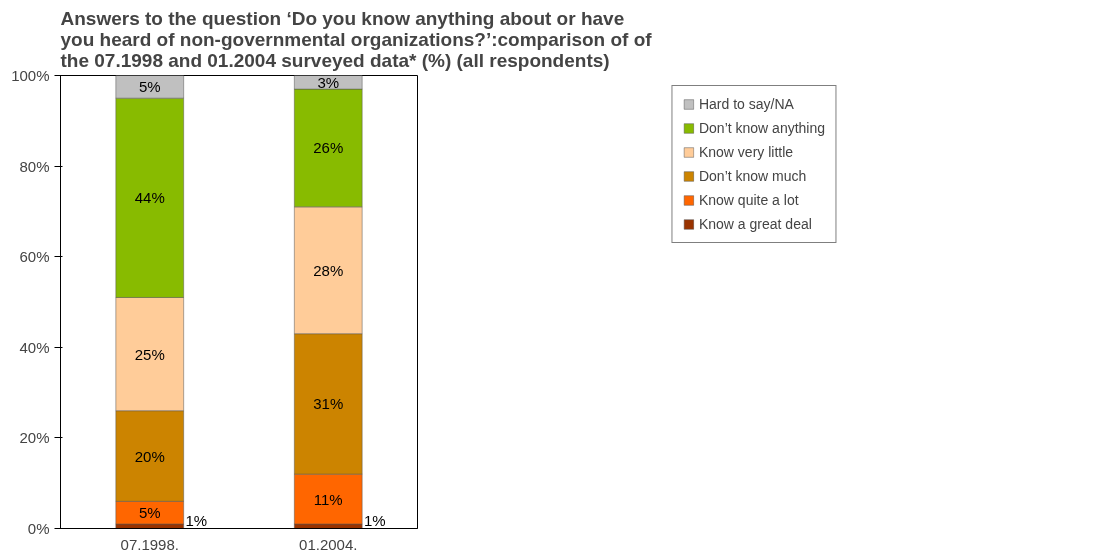  What do you see at coordinates (149, 354) in the screenshot?
I see `data-label: 25%` at bounding box center [149, 354].